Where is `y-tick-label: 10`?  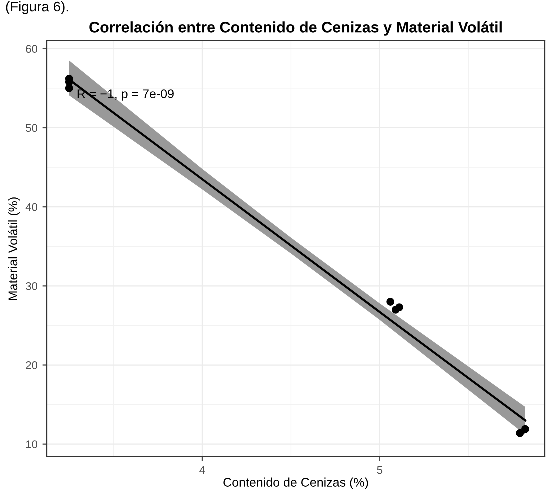
y-tick-label: 10 is located at coordinates (32, 444).